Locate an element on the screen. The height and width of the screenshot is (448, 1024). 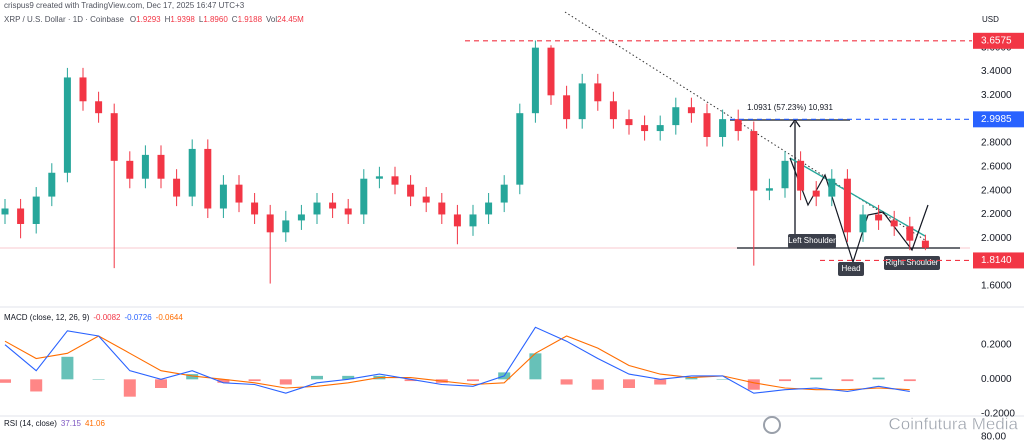
y-tick-label: 2.4000 is located at coordinates (996, 190).